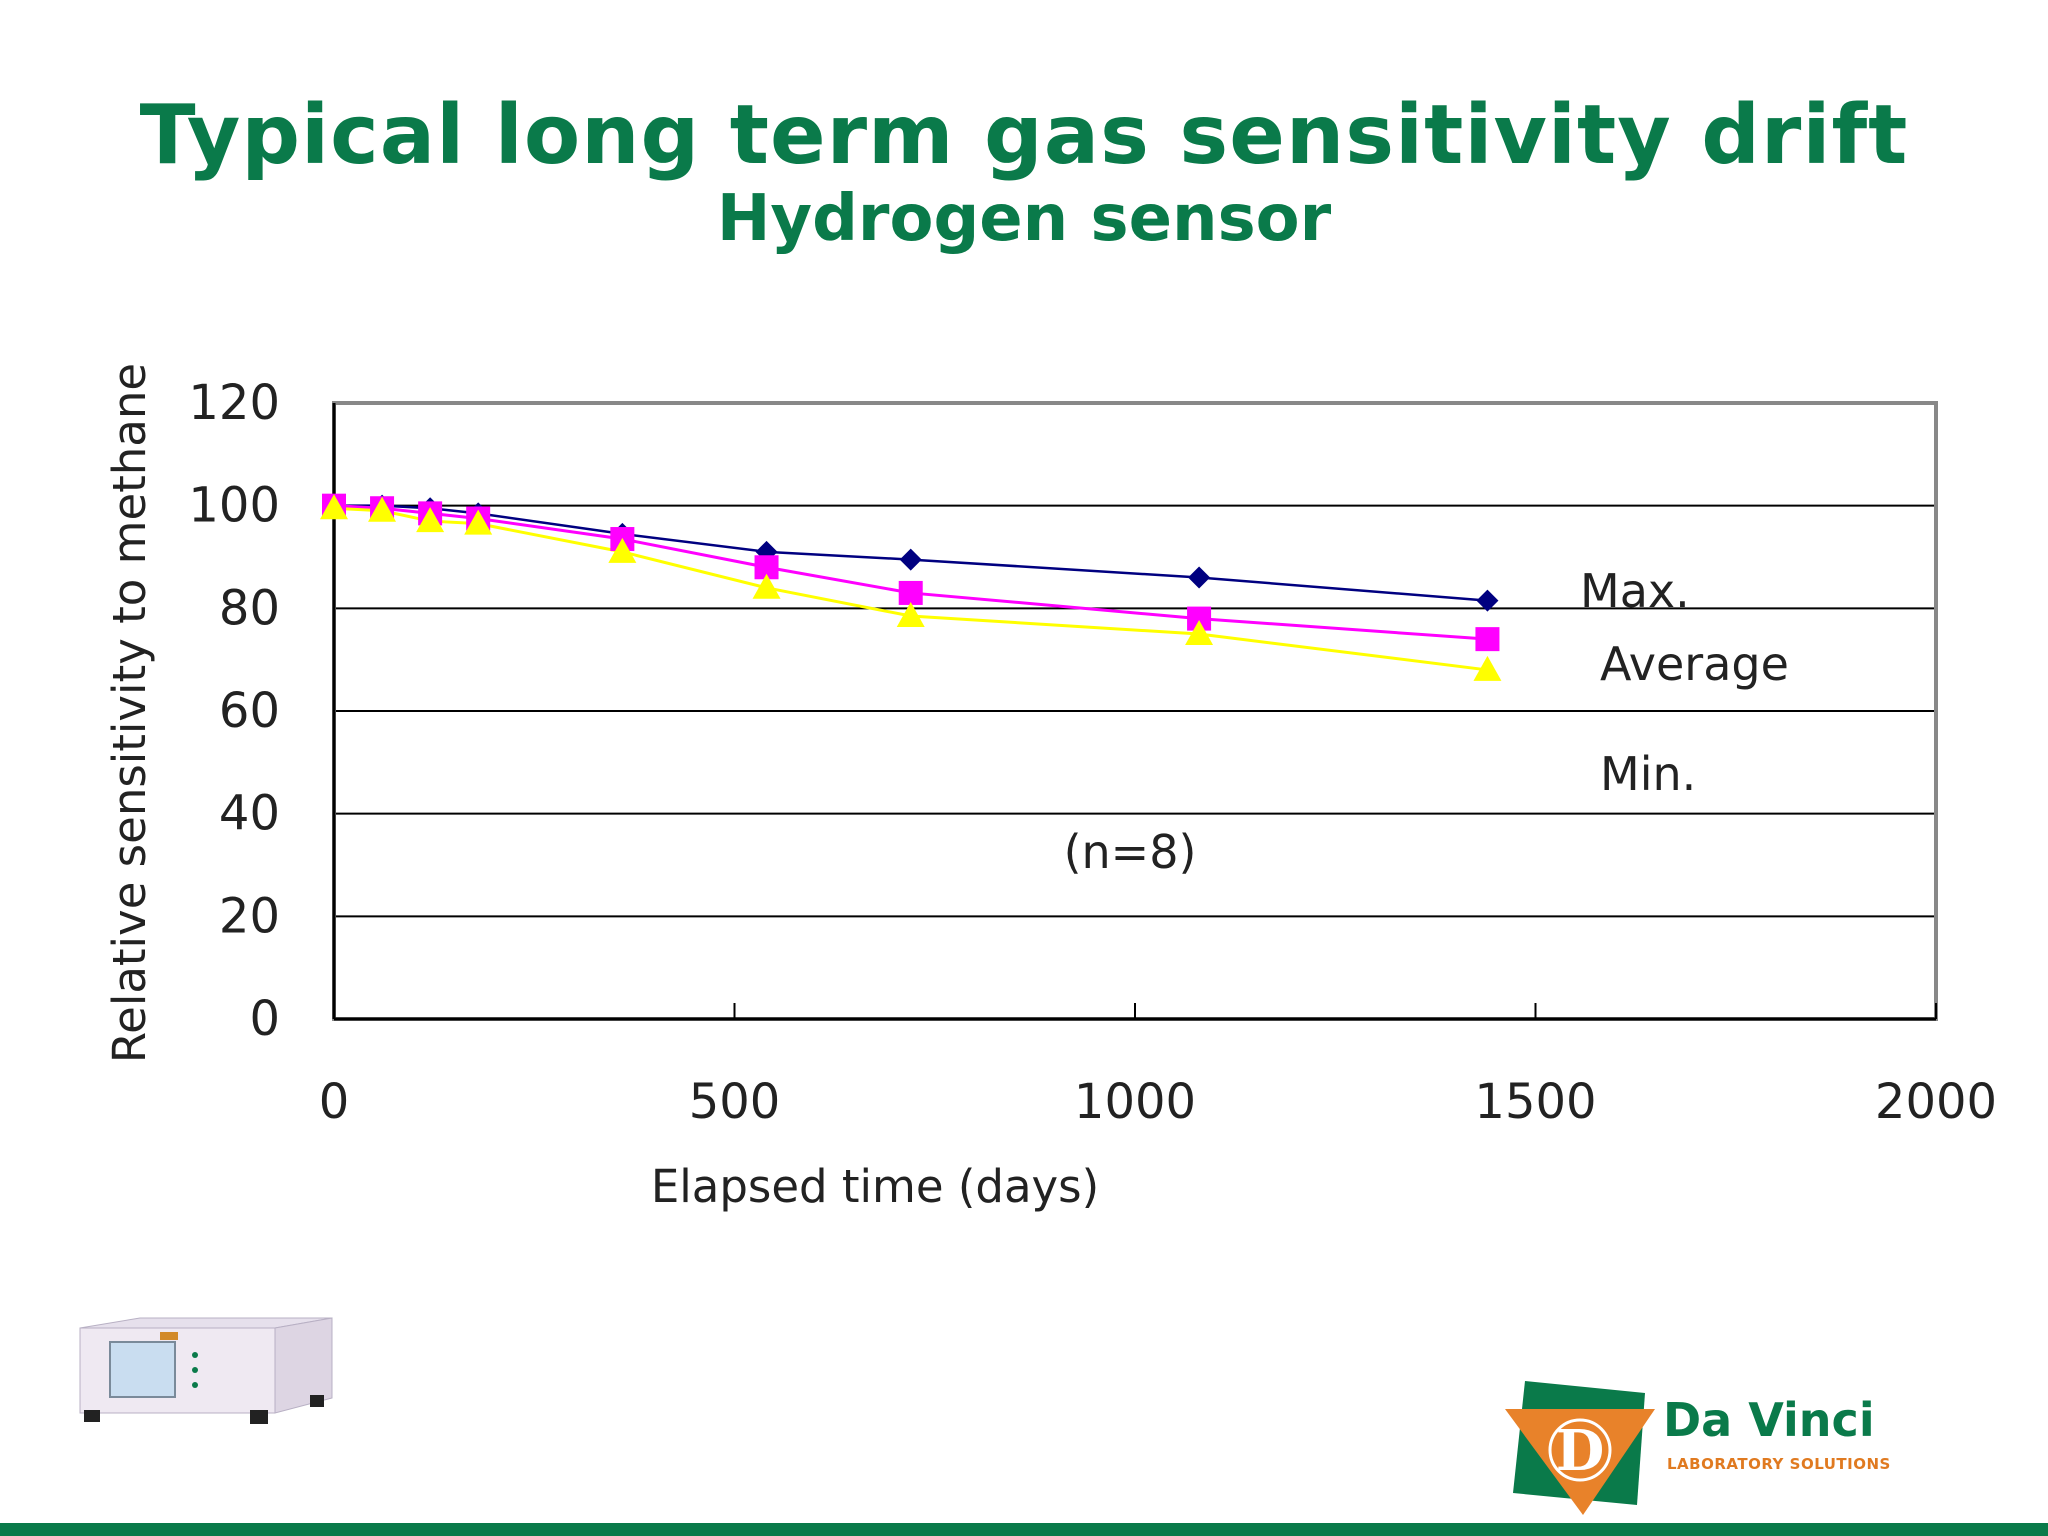 The width and height of the screenshot is (2048, 1536). Describe the element at coordinates (249, 916) in the screenshot. I see `y-tick-label: 20` at that location.